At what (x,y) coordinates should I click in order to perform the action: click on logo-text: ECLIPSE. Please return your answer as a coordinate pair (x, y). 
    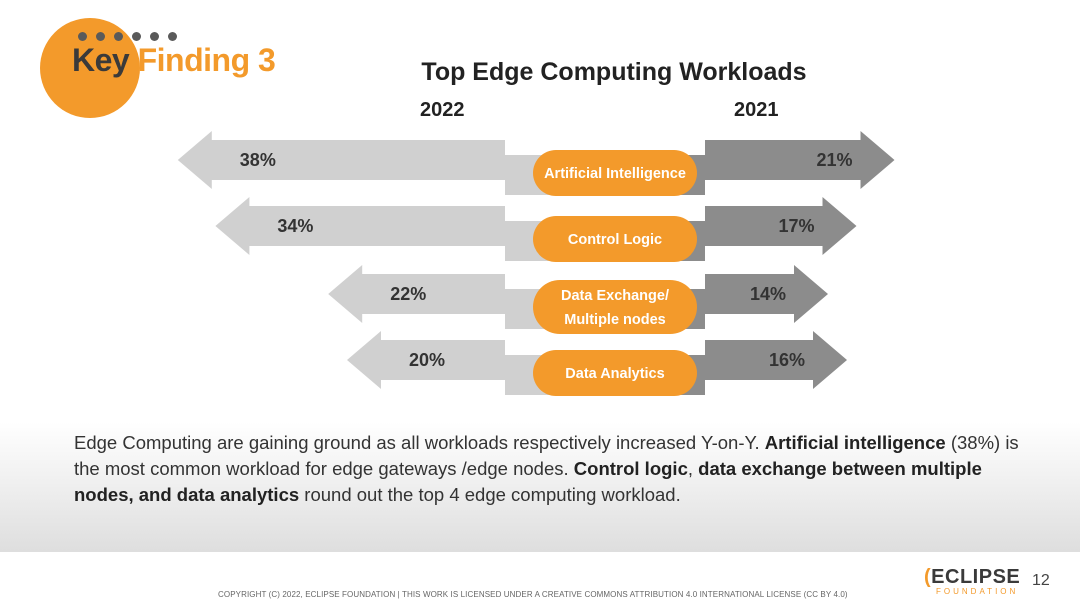
    Looking at the image, I should click on (976, 577).